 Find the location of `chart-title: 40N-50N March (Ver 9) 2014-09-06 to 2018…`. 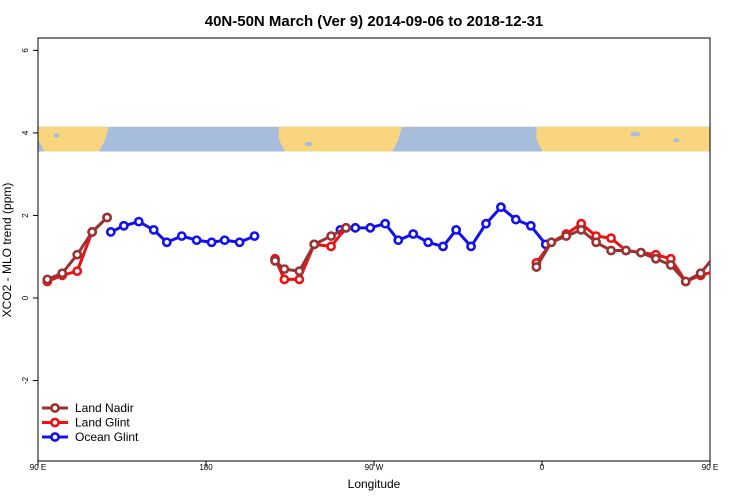

chart-title: 40N-50N March (Ver 9) 2014-09-06 to 2018… is located at coordinates (374, 21).